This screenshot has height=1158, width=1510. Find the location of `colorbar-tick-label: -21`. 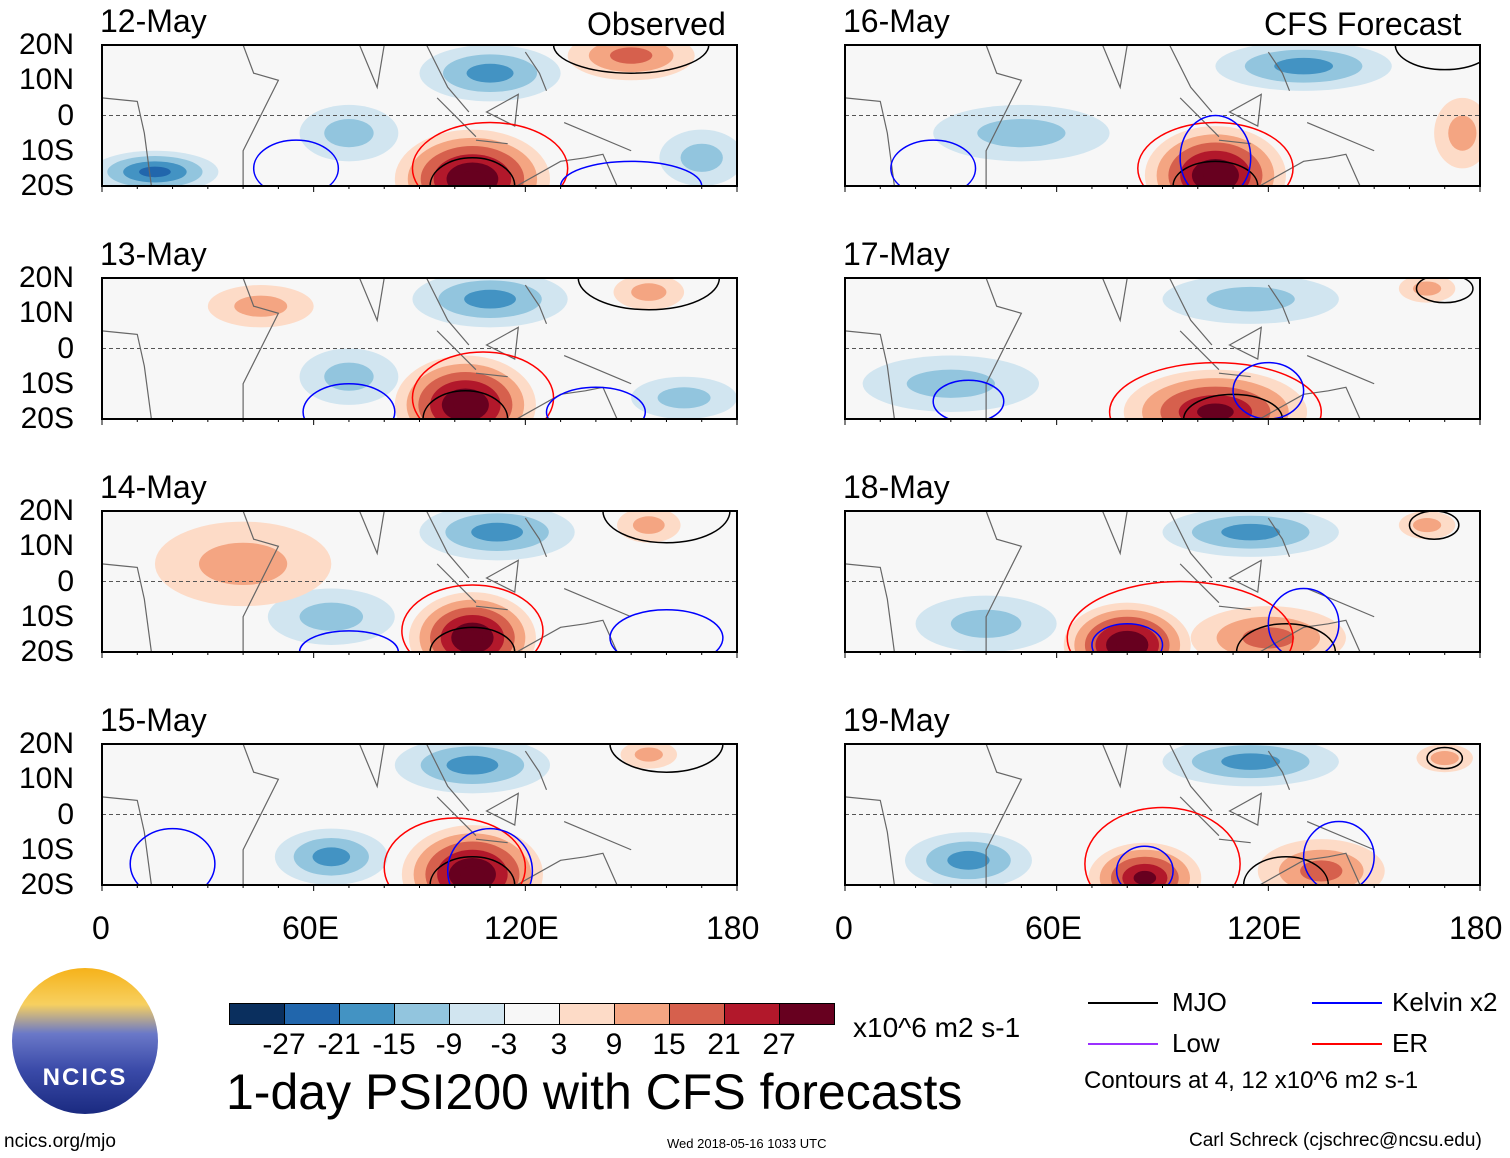

colorbar-tick-label: -21 is located at coordinates (339, 1044).